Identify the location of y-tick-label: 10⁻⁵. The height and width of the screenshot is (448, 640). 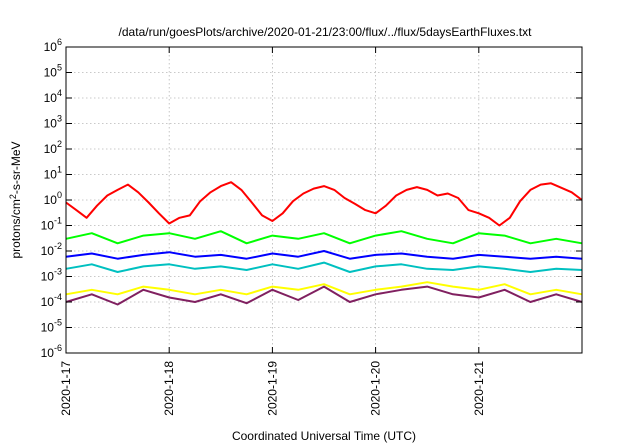
(51, 326).